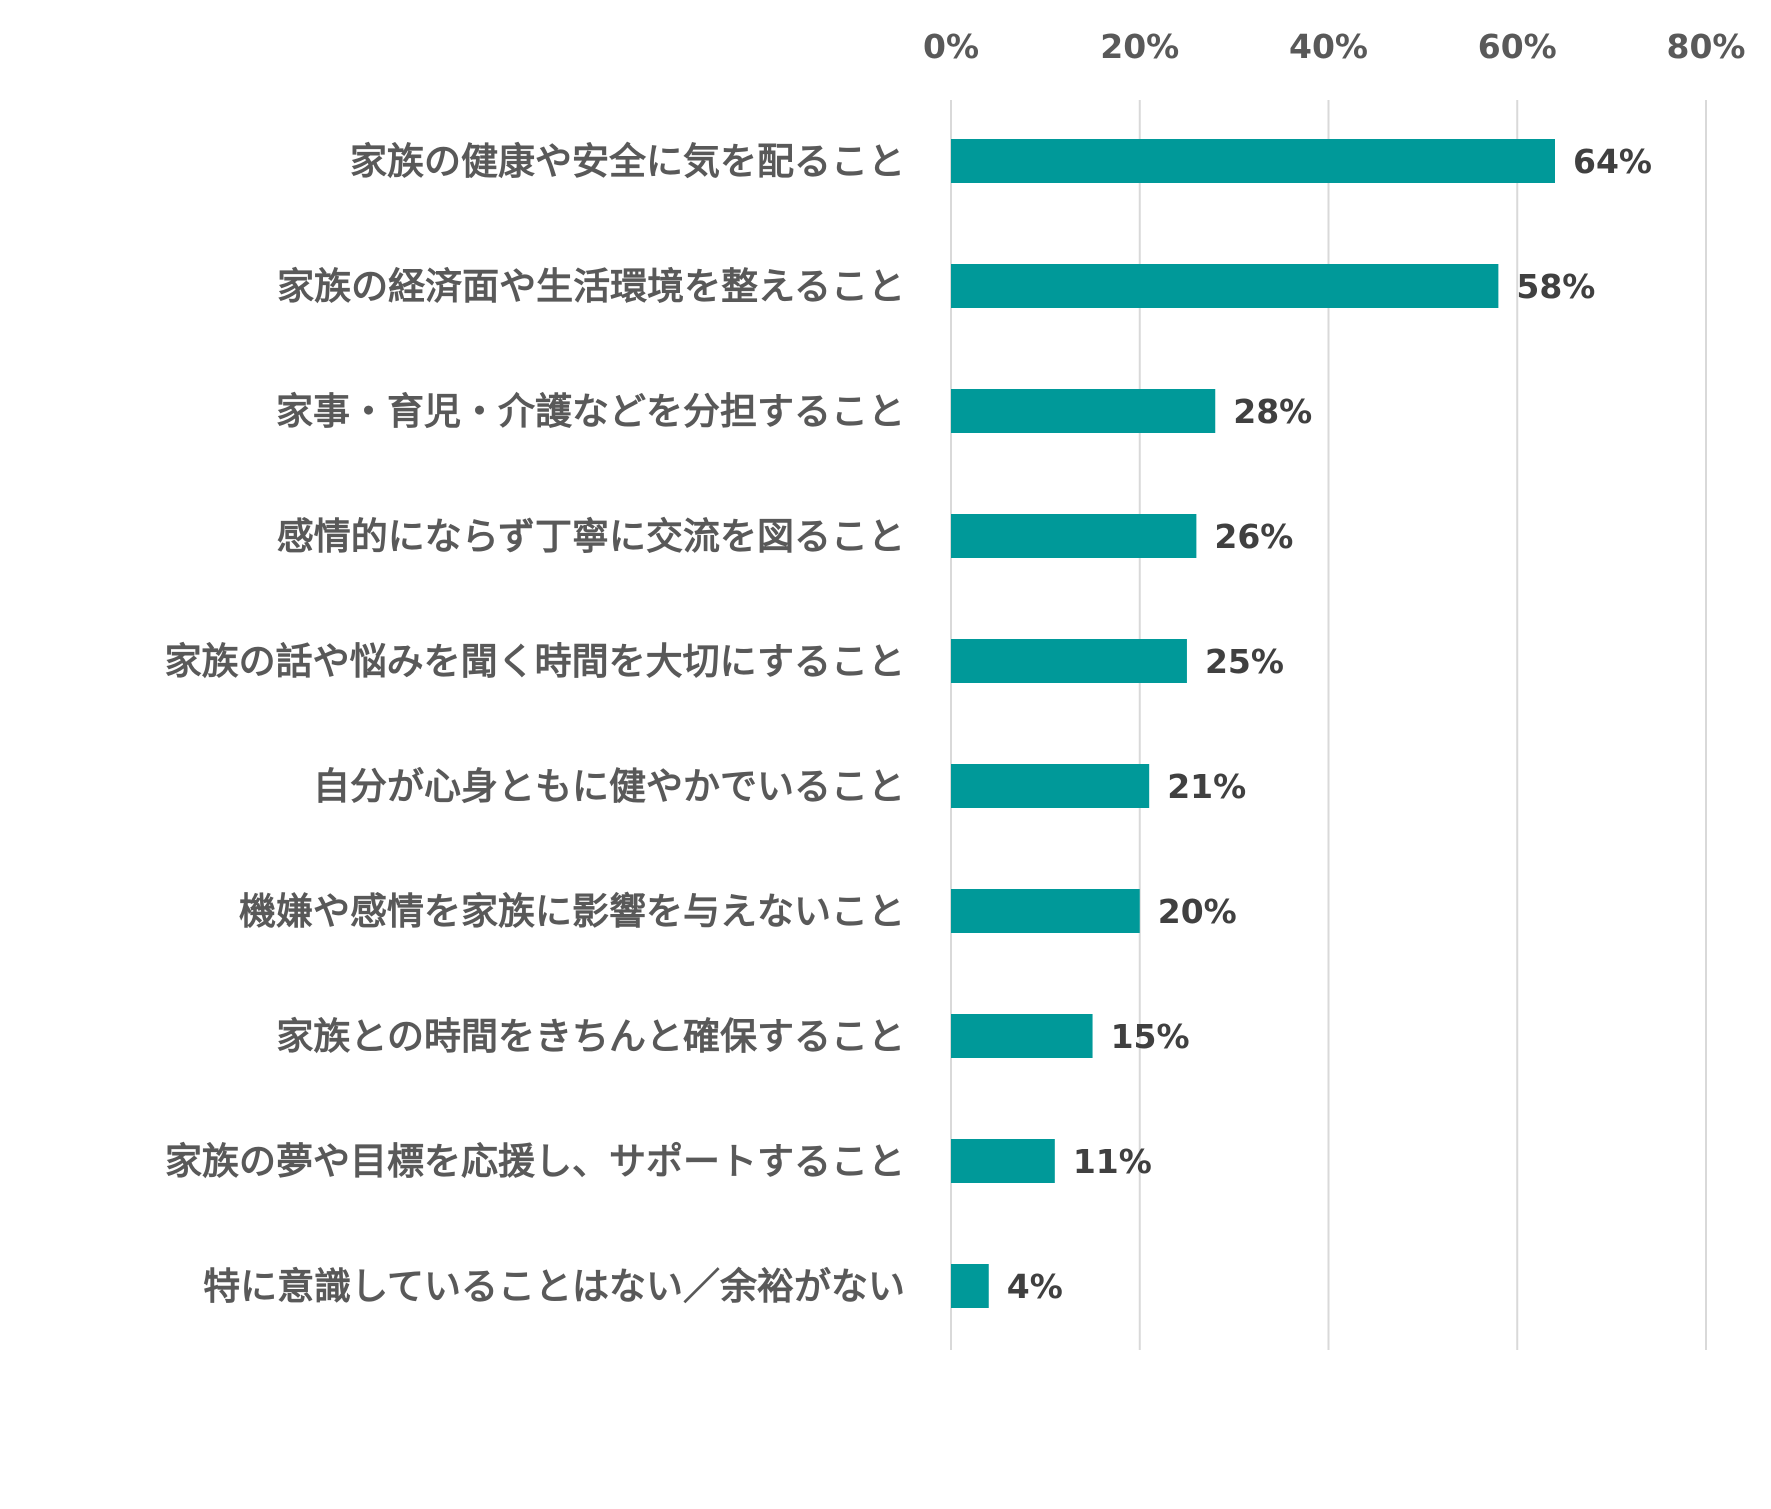 This screenshot has width=1771, height=1509. Describe the element at coordinates (554, 1286) in the screenshot. I see `category-label: 特に意識していることはない／余裕がない` at that location.